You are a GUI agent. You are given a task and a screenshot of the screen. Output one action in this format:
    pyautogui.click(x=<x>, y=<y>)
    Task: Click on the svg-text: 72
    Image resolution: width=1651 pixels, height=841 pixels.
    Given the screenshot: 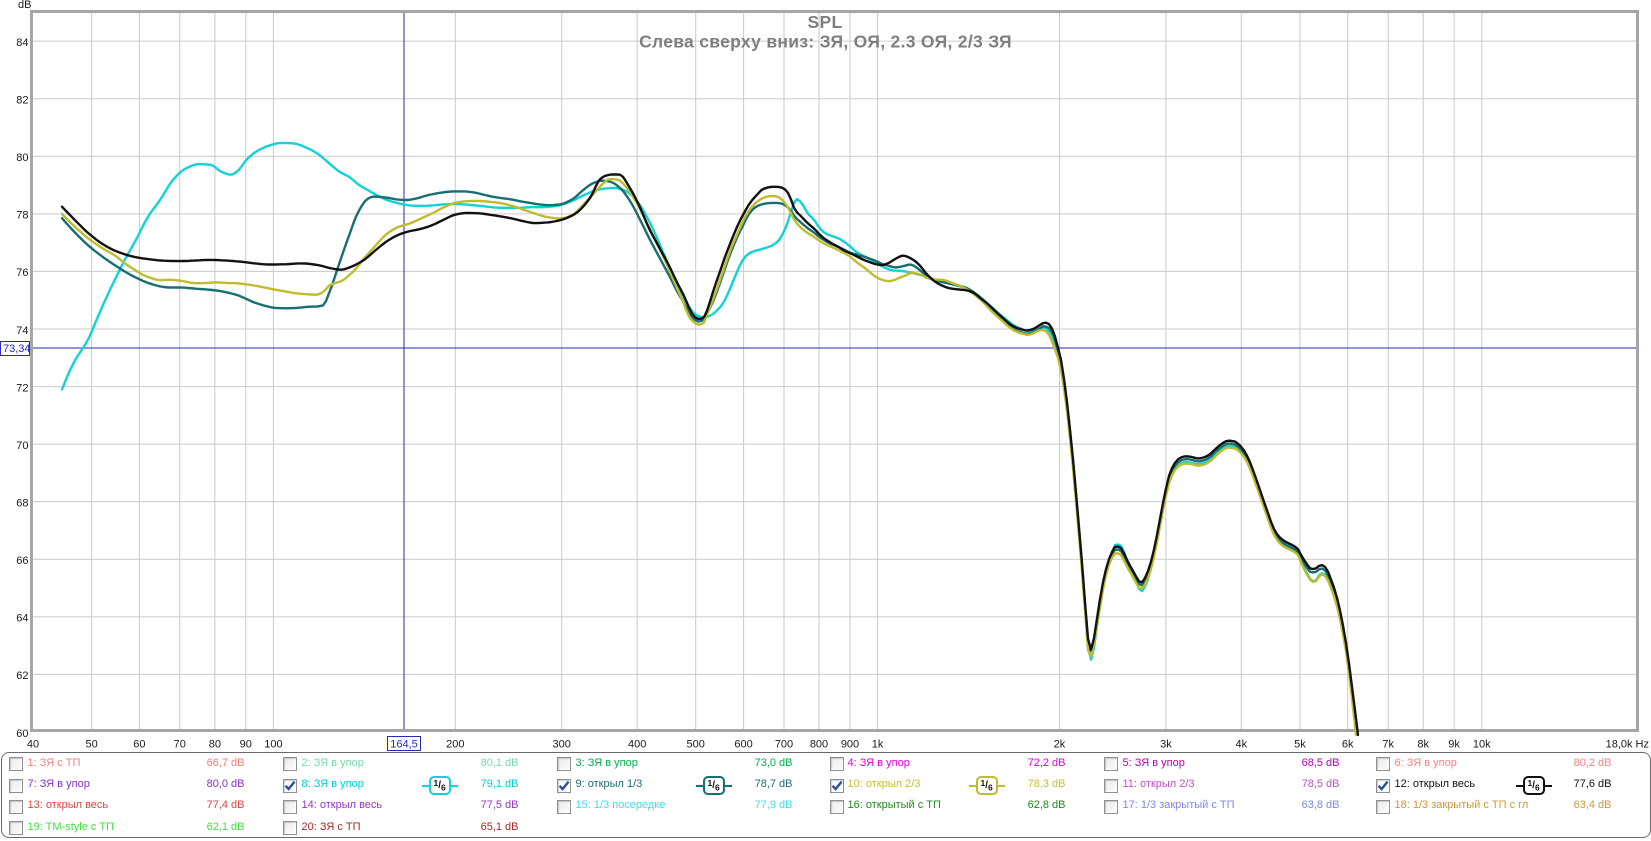 What is the action you would take?
    pyautogui.click(x=22, y=388)
    